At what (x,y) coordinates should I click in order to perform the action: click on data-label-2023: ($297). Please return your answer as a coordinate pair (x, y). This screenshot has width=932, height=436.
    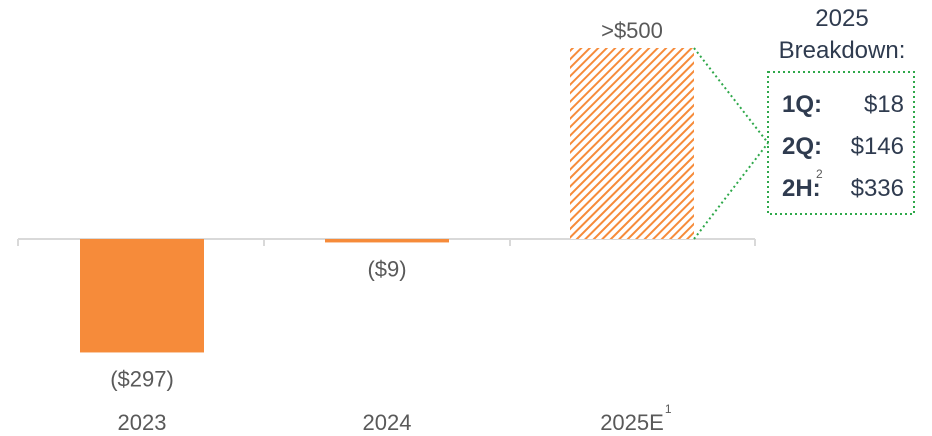
    Looking at the image, I should click on (142, 378).